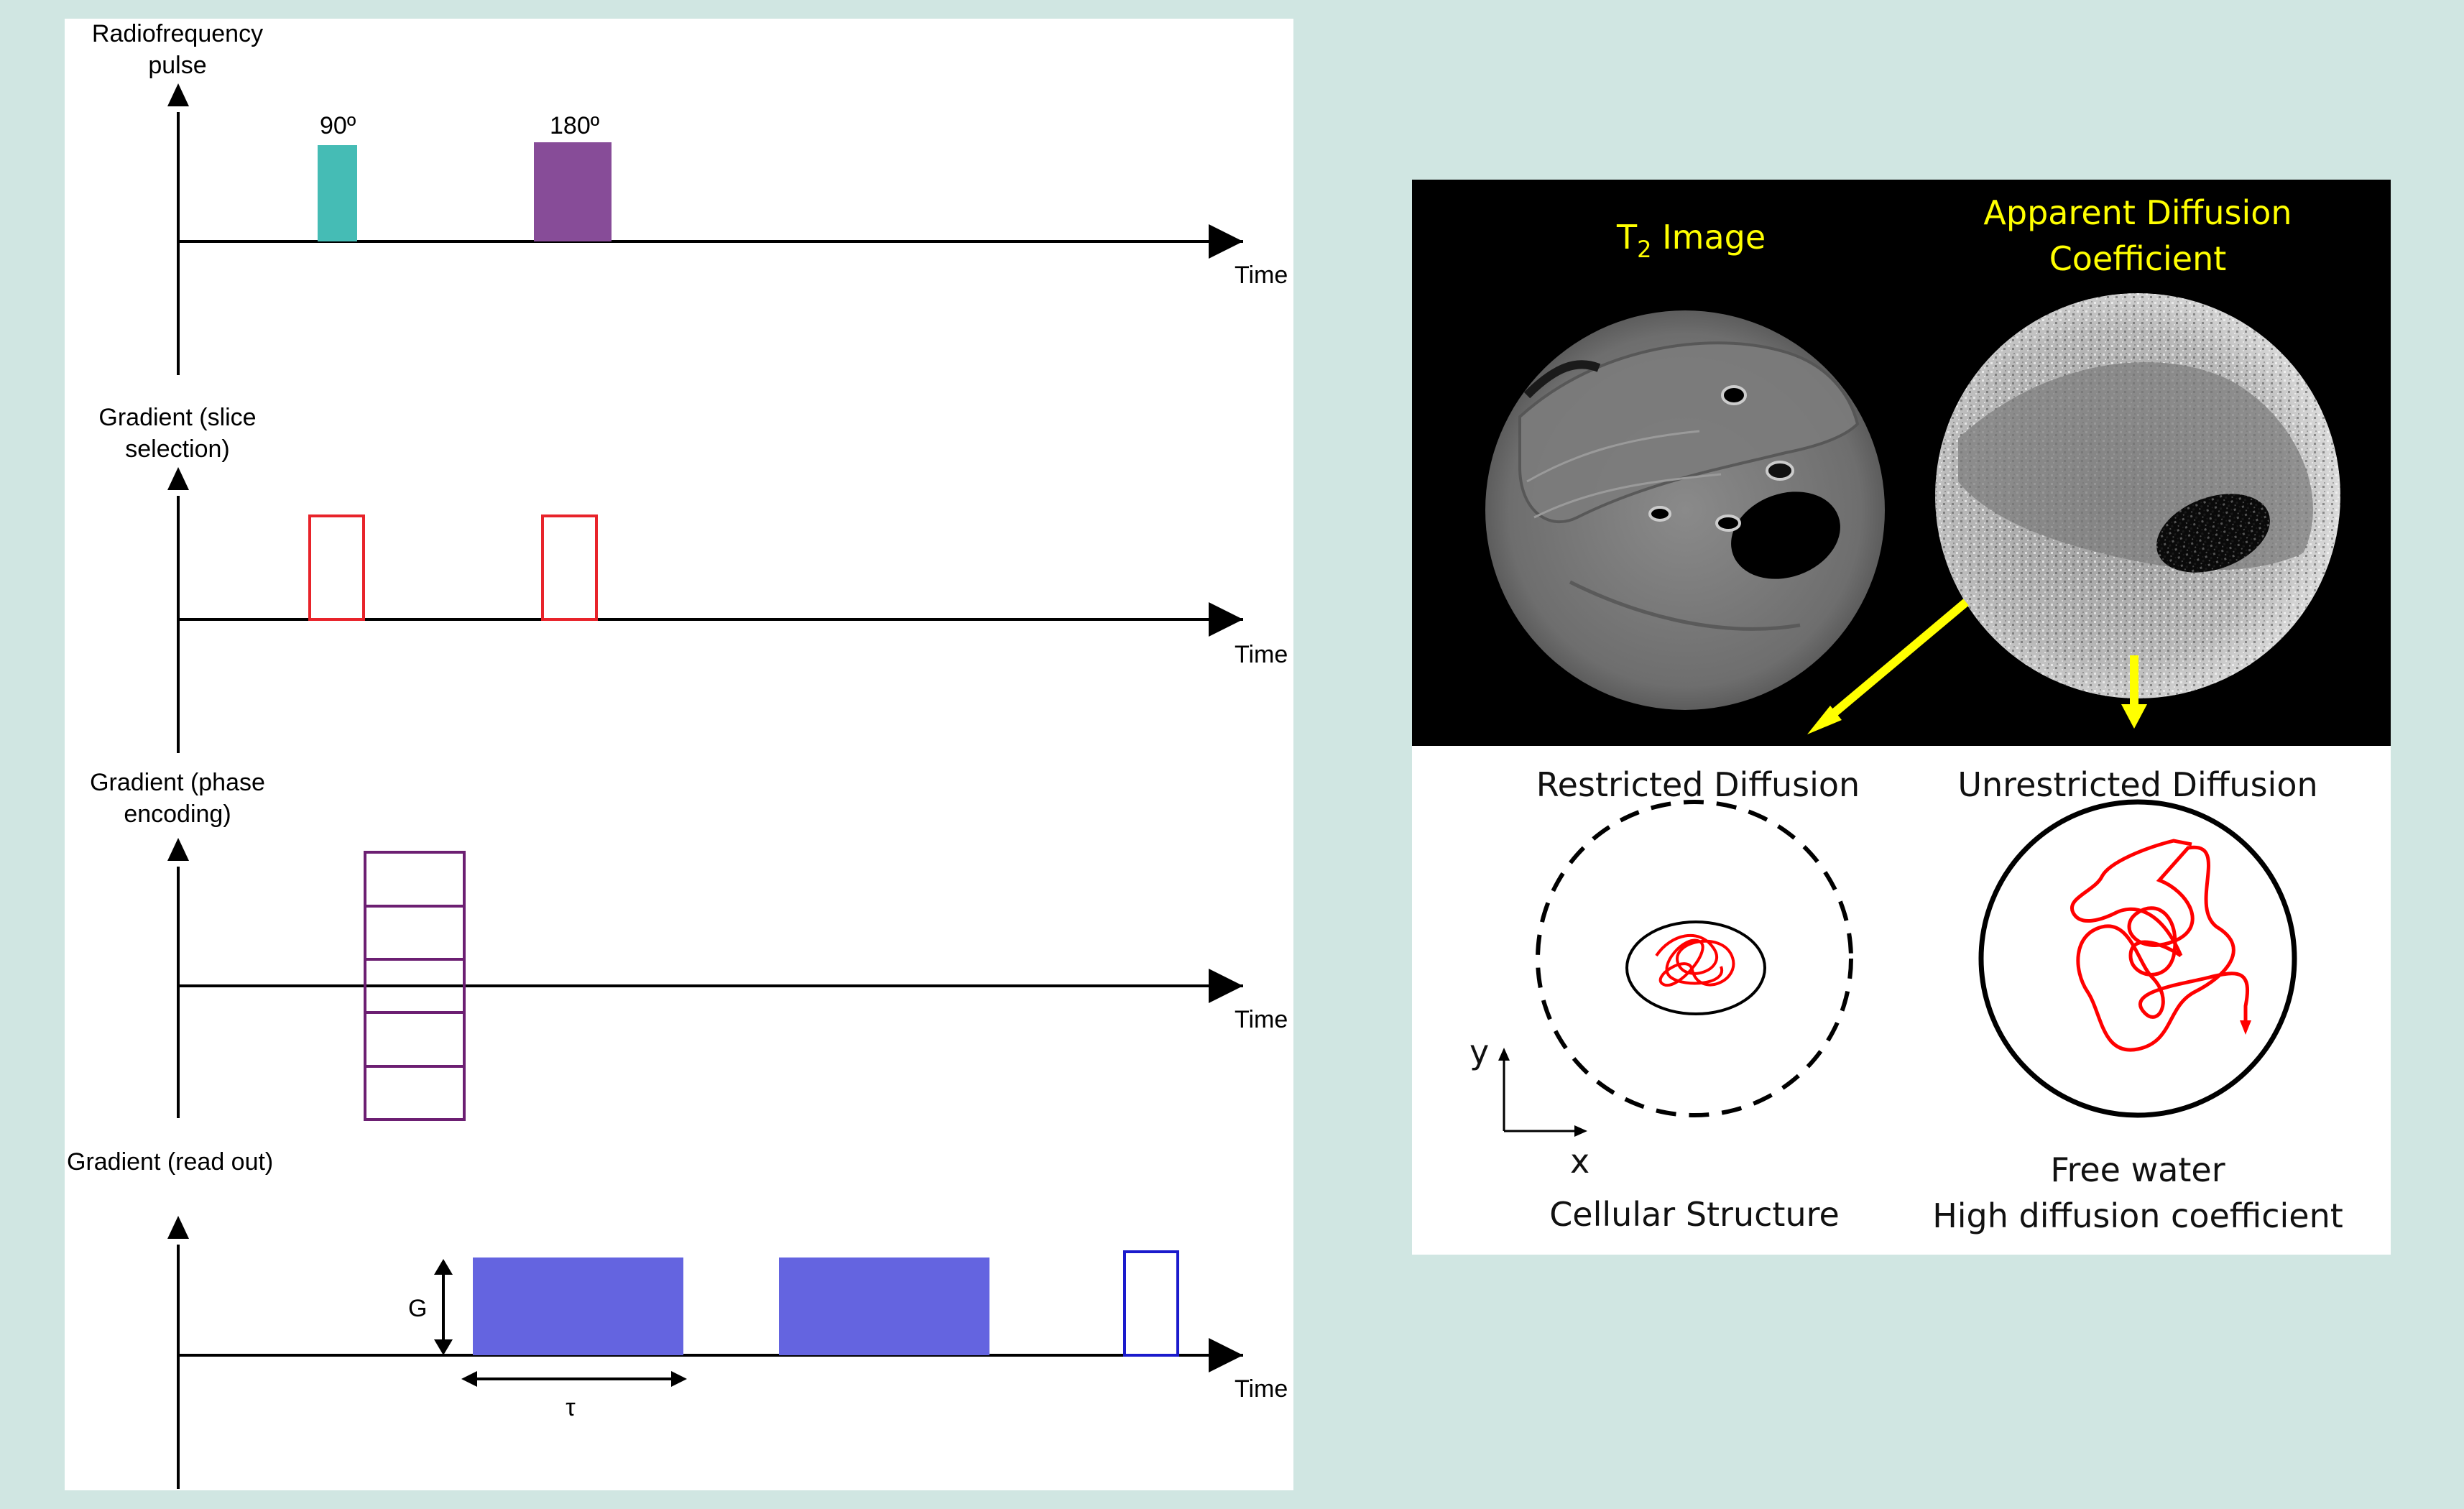 This screenshot has height=1509, width=2464. Describe the element at coordinates (1226, 1355) in the screenshot. I see `readout-time-arrowhead` at that location.